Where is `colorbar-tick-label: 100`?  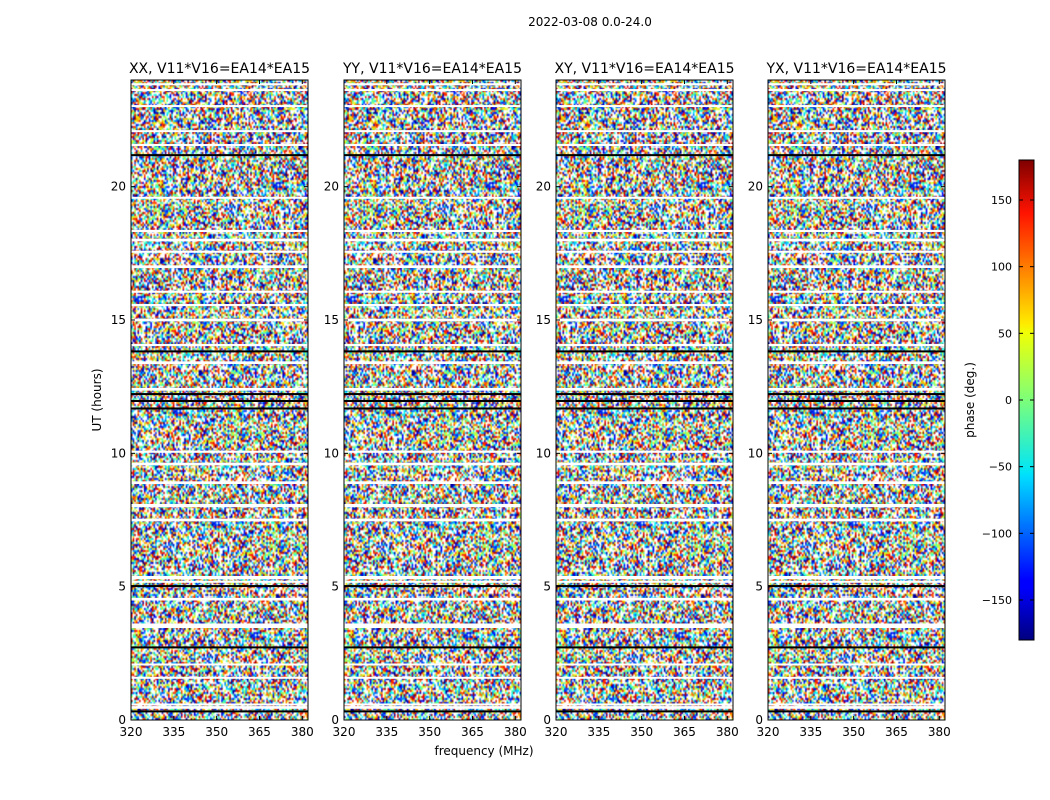
colorbar-tick-label: 100 is located at coordinates (1001, 267).